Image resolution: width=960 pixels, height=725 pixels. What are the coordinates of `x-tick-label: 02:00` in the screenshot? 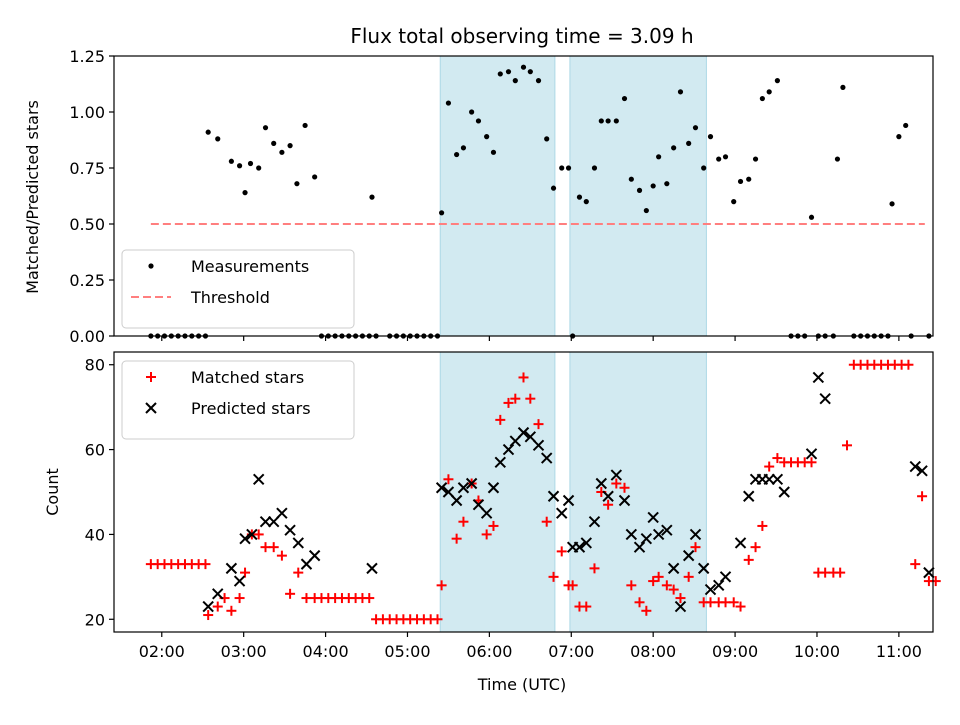 It's located at (162, 651).